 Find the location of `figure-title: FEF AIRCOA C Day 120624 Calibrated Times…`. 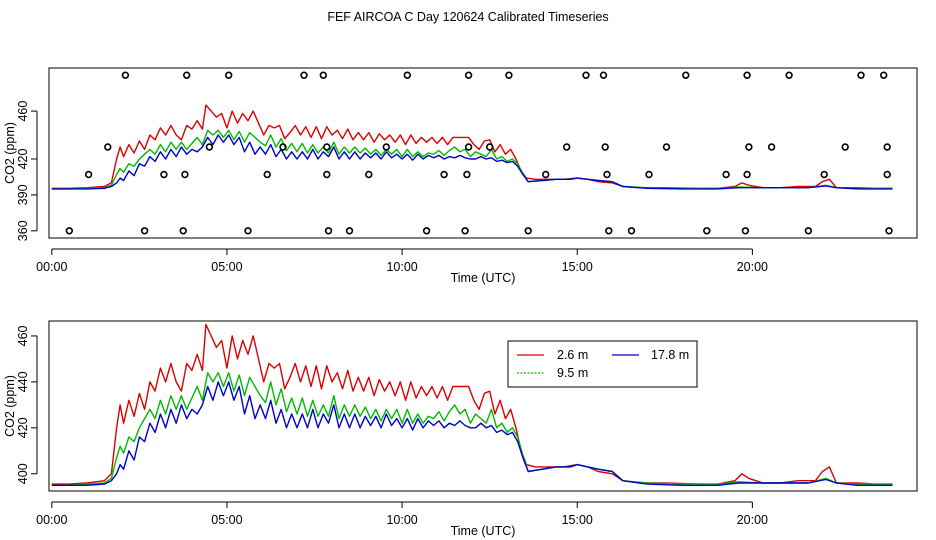

figure-title: FEF AIRCOA C Day 120624 Calibrated Times… is located at coordinates (467, 17).